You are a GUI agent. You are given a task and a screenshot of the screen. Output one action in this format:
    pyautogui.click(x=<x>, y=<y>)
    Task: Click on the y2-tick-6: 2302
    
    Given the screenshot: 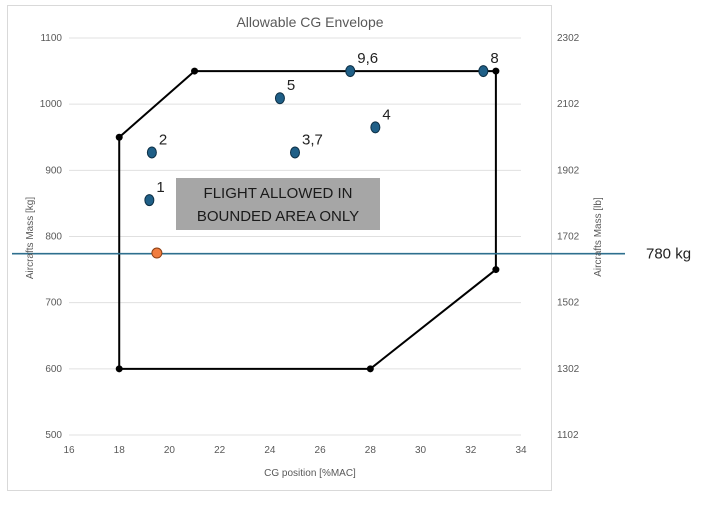 What is the action you would take?
    pyautogui.click(x=568, y=38)
    